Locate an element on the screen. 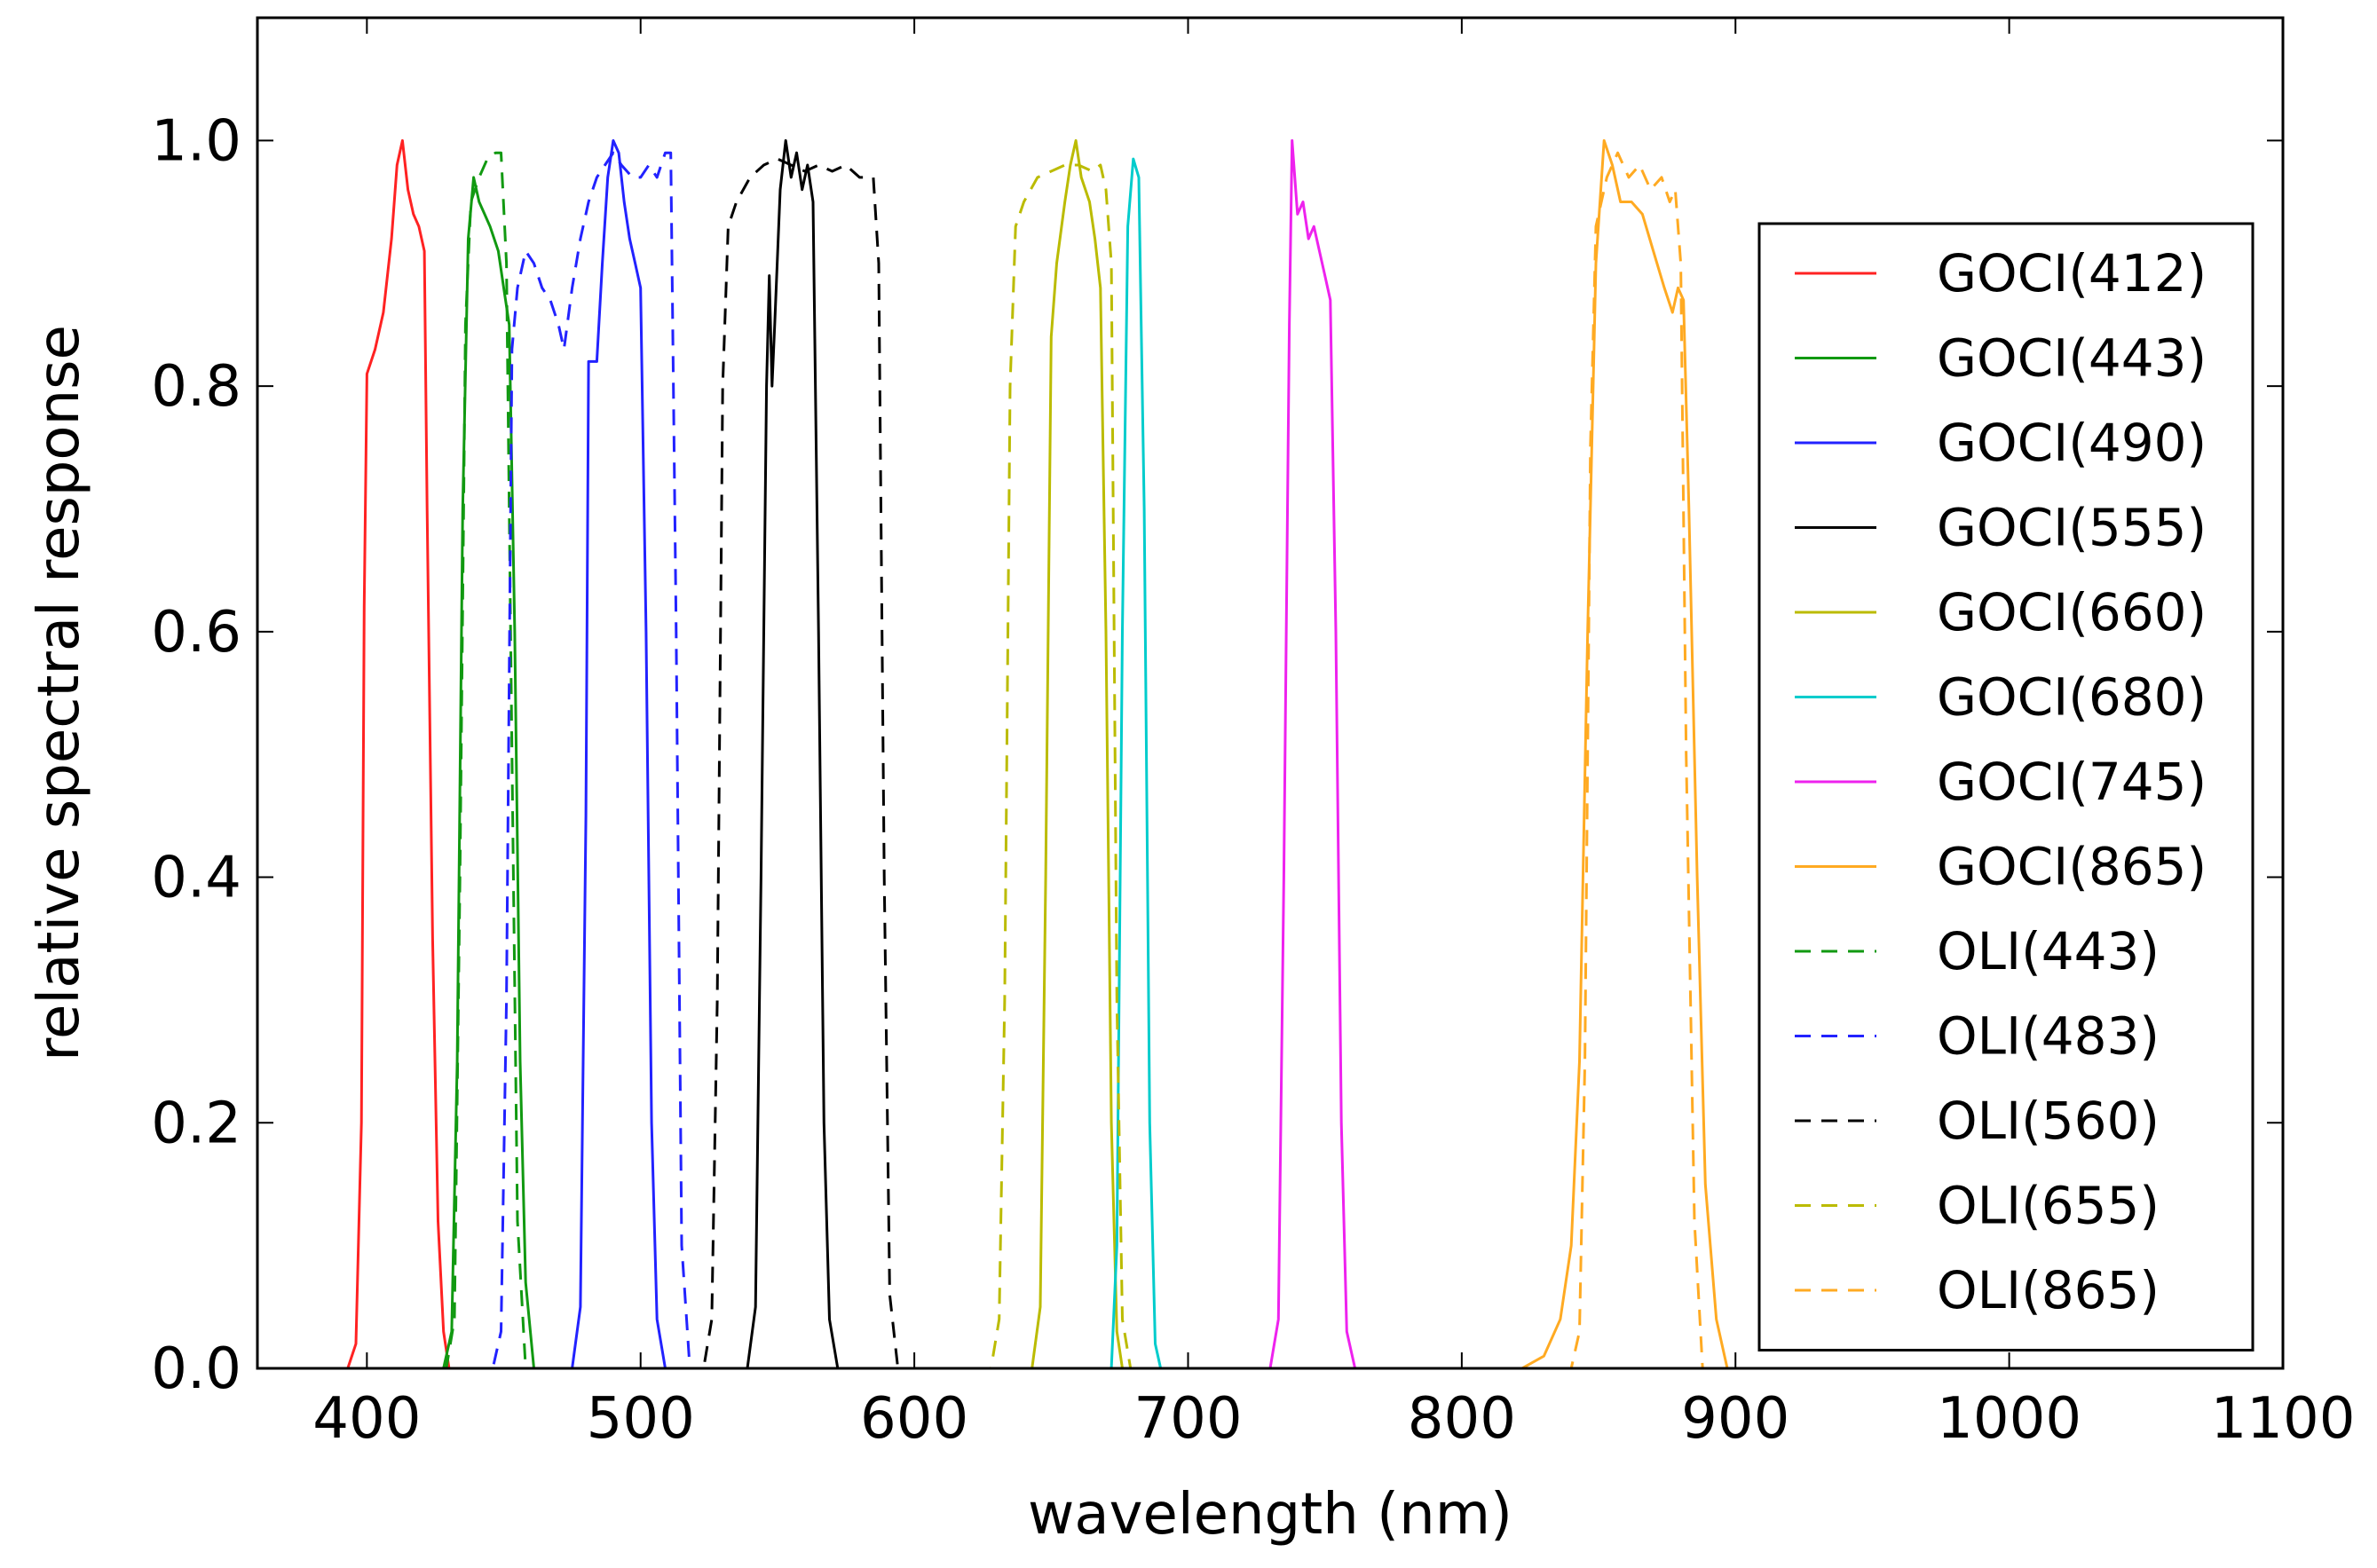  legend-label: OLI(443) is located at coordinates (2048, 951).